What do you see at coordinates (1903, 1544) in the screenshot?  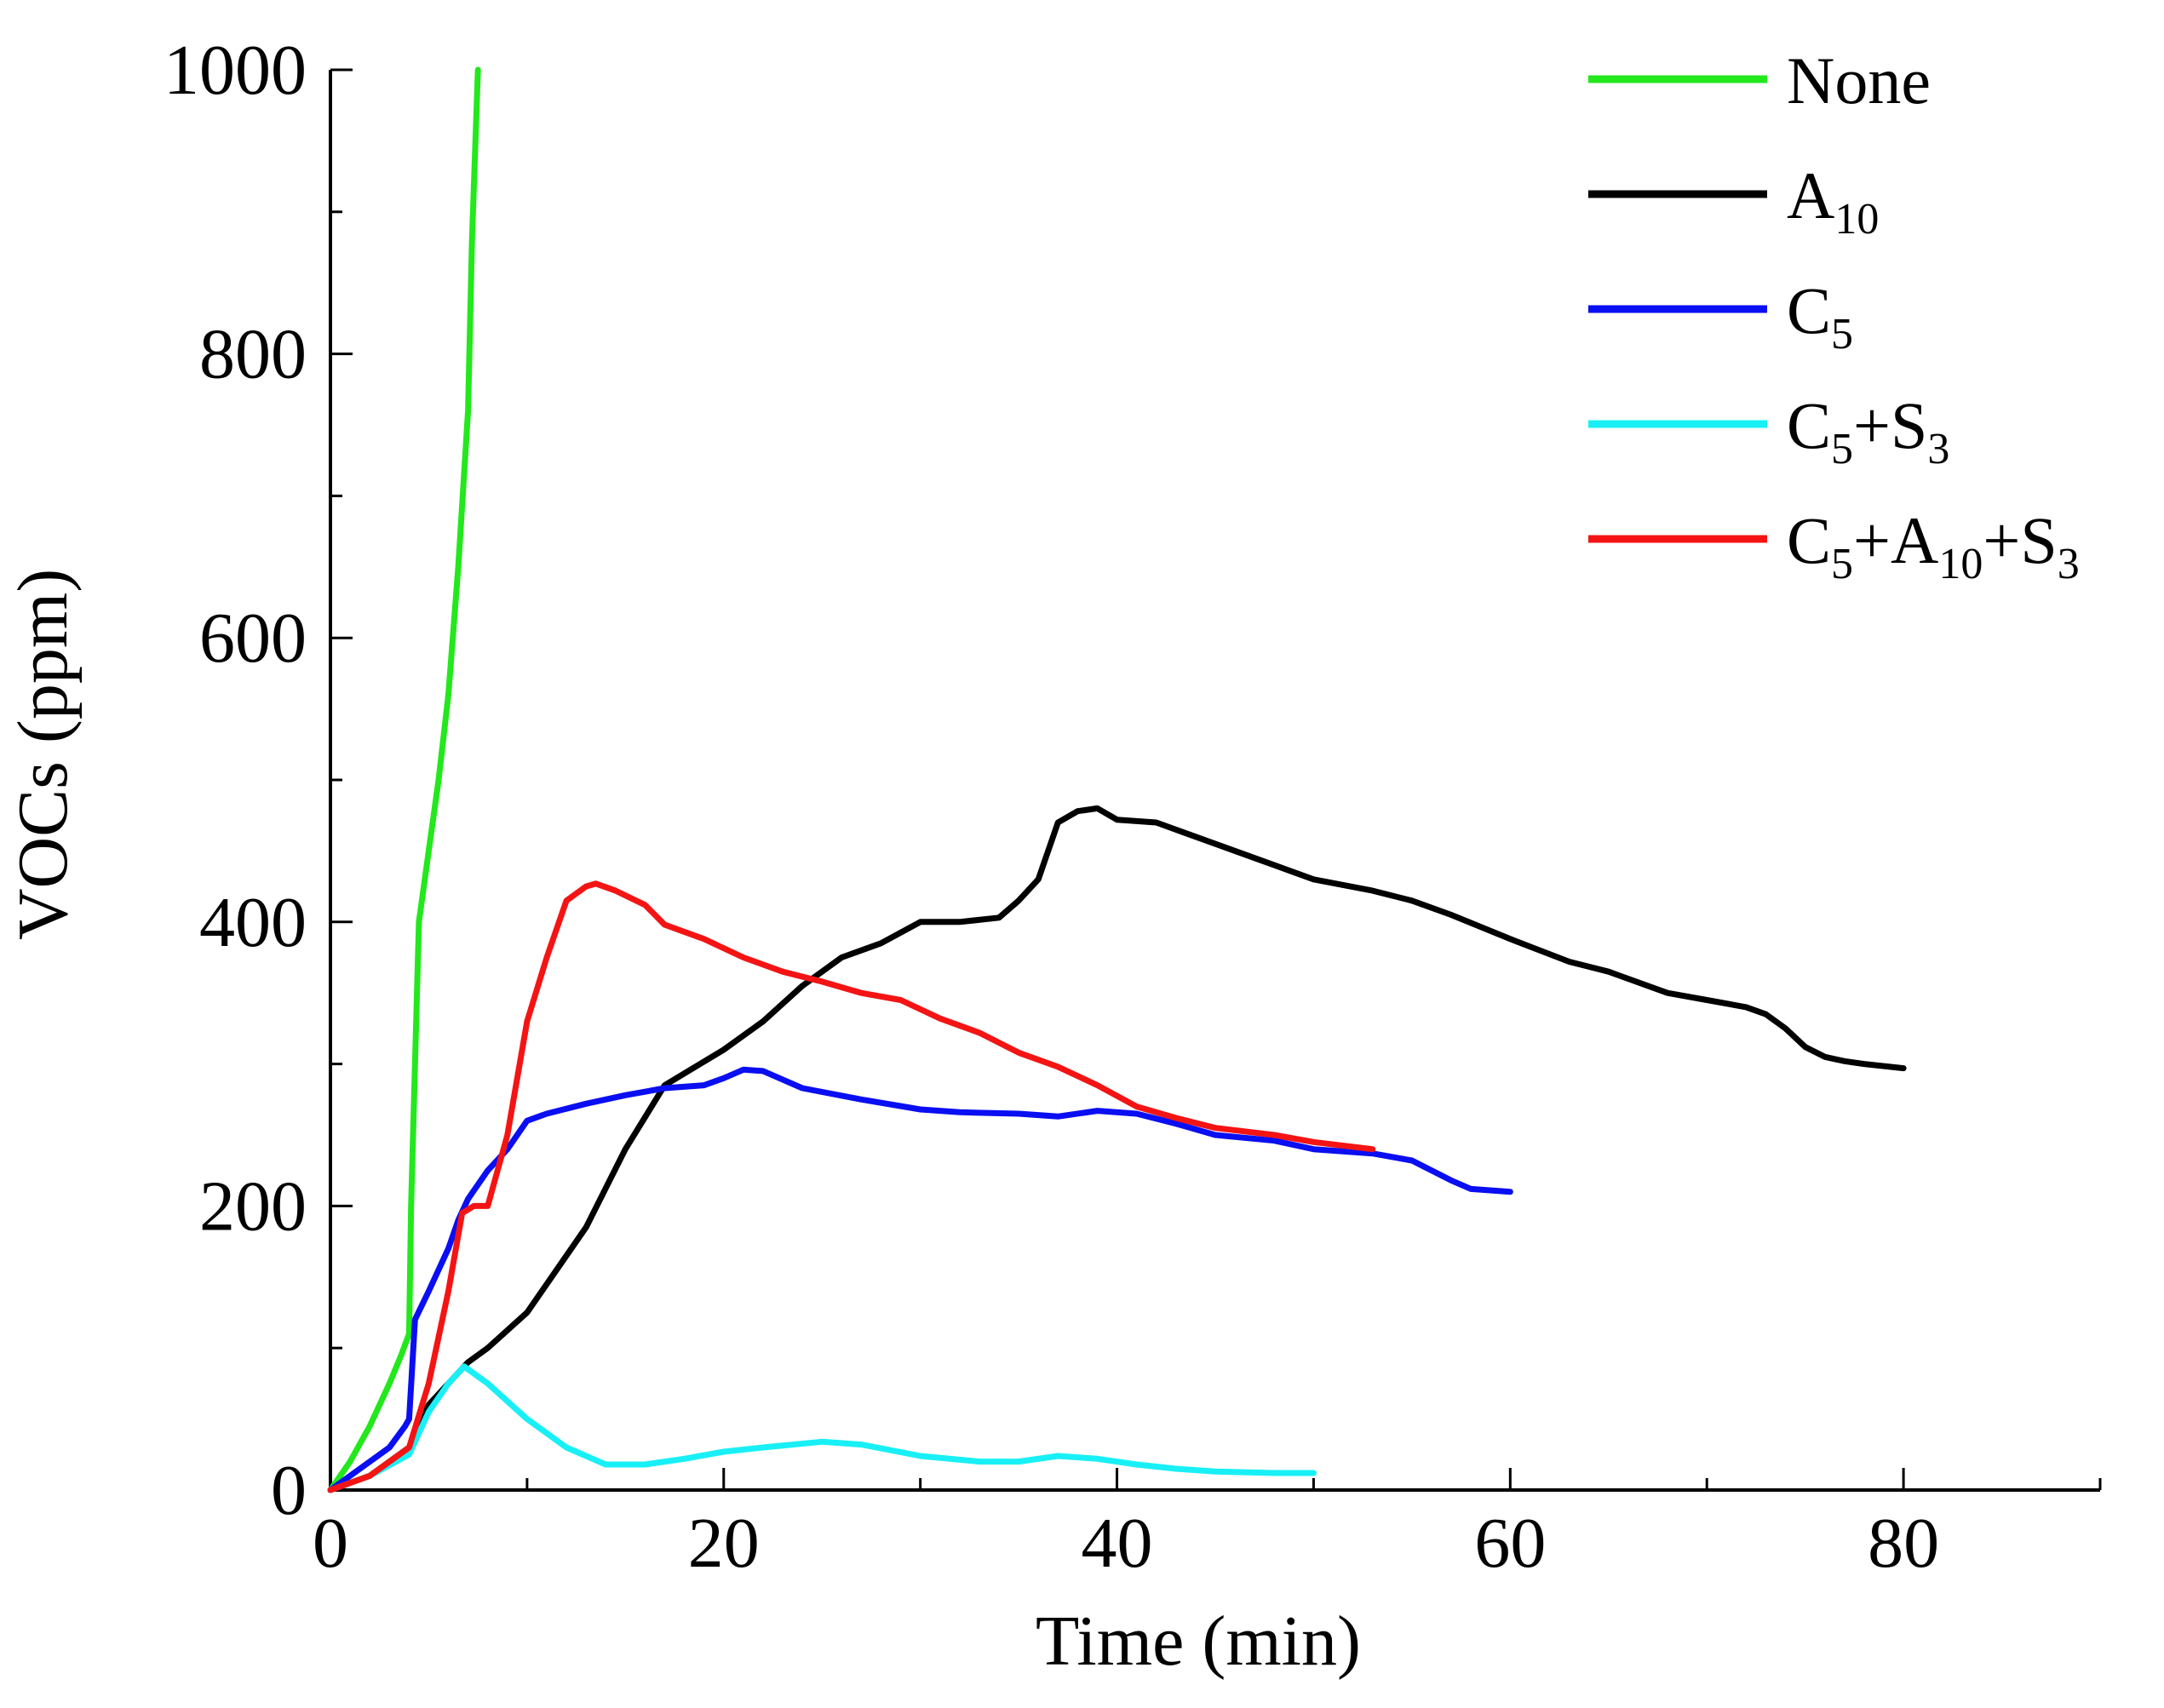 I see `x-tick-label: 80` at bounding box center [1903, 1544].